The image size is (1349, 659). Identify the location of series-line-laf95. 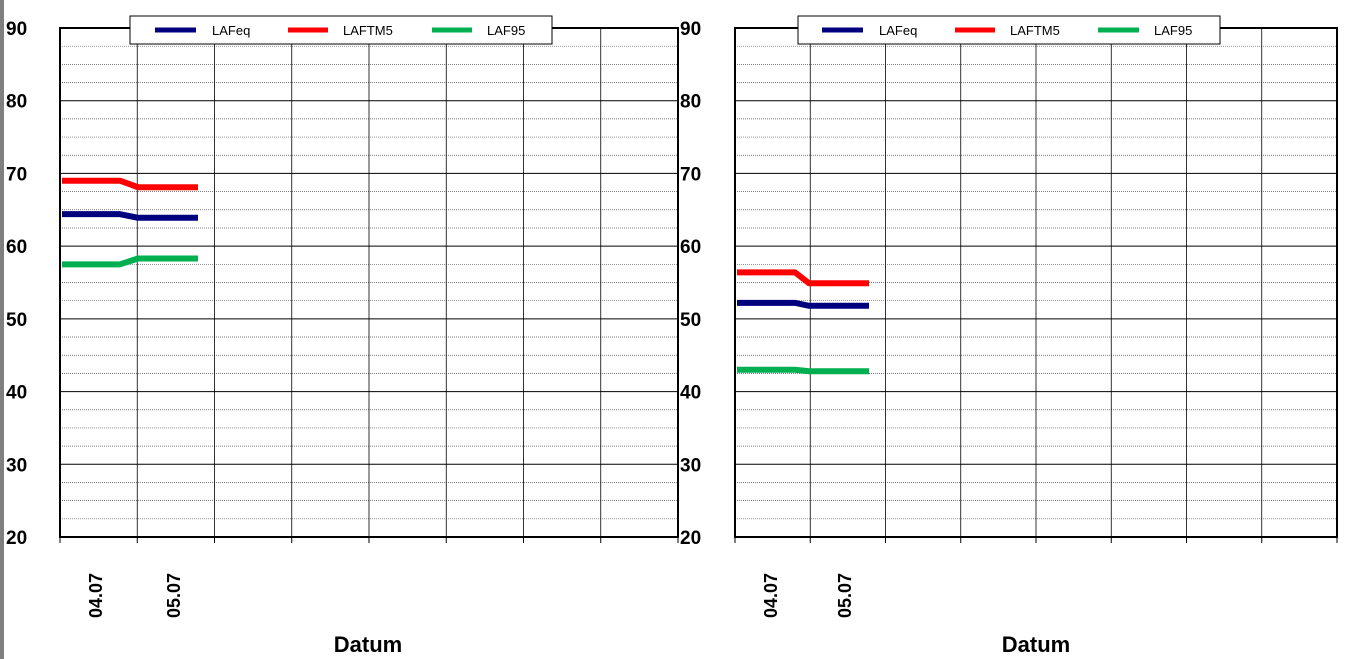
(803, 370).